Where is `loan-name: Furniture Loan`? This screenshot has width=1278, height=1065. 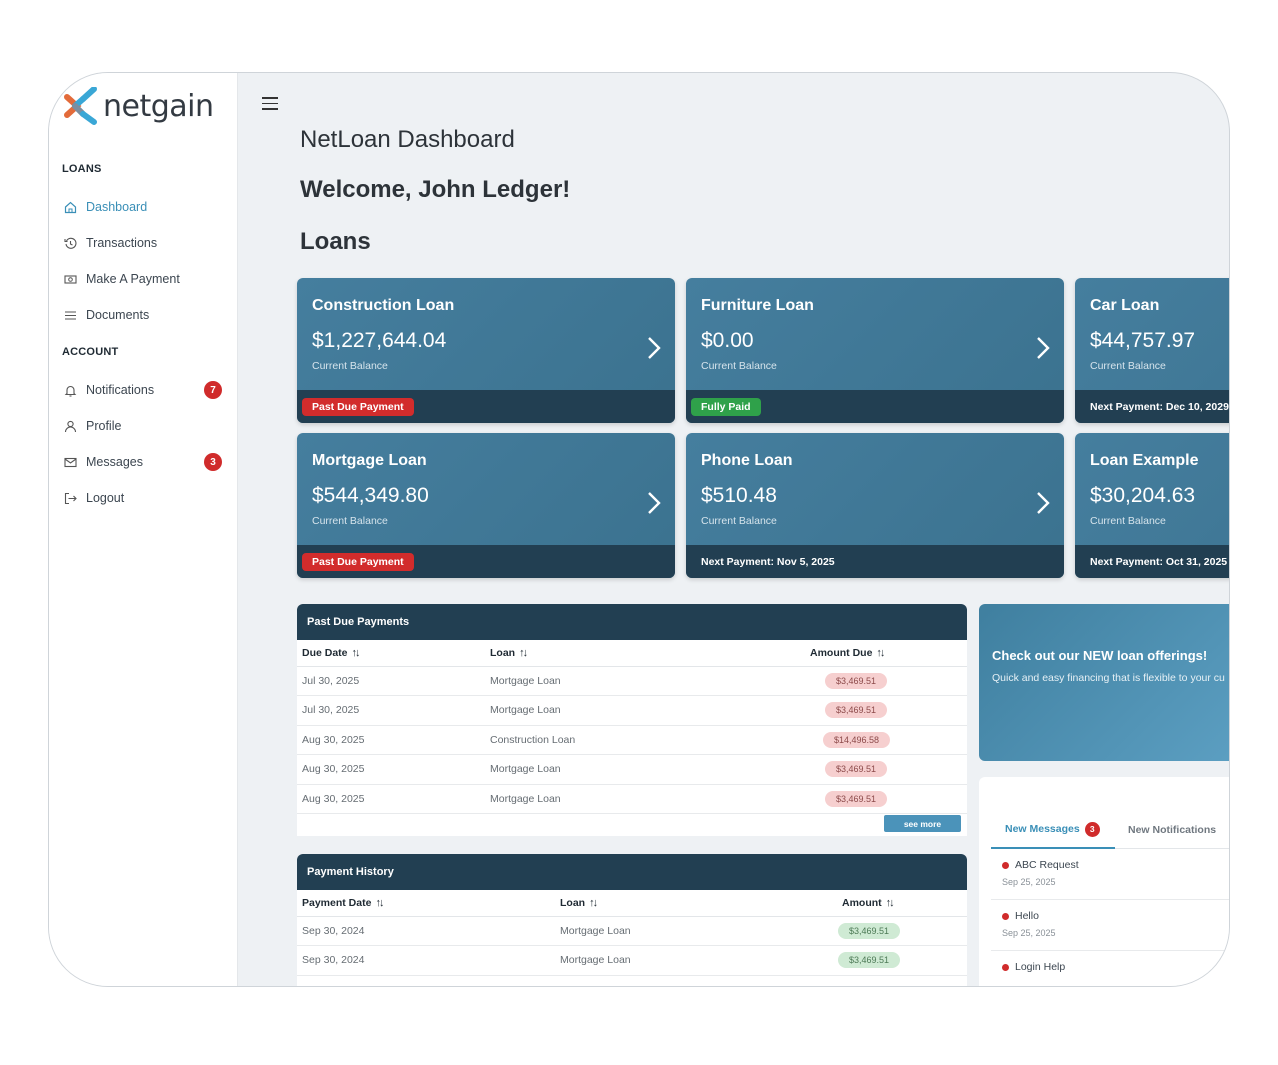 loan-name: Furniture Loan is located at coordinates (757, 305).